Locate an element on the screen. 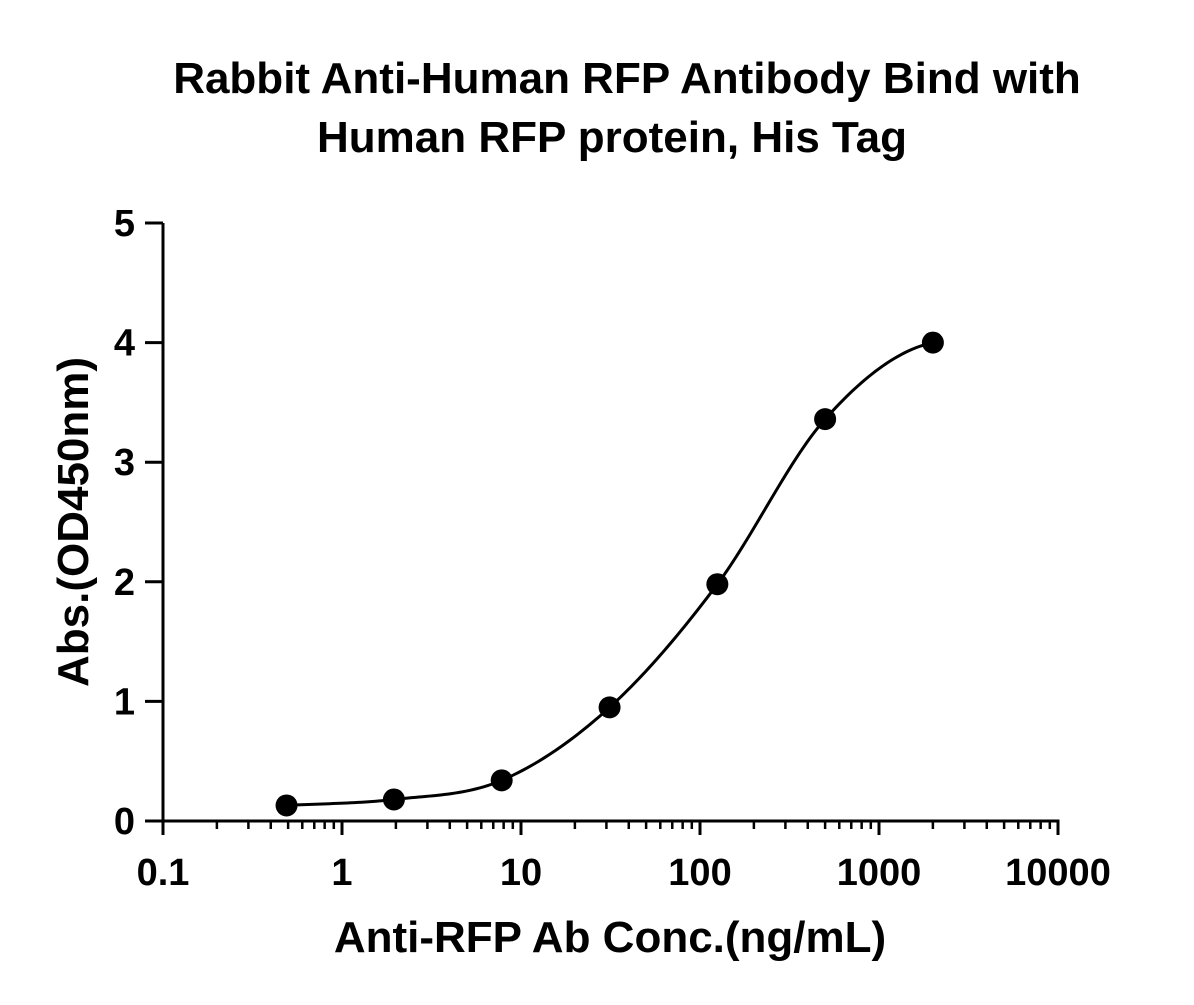  x-tick-label: 100 is located at coordinates (699, 873).